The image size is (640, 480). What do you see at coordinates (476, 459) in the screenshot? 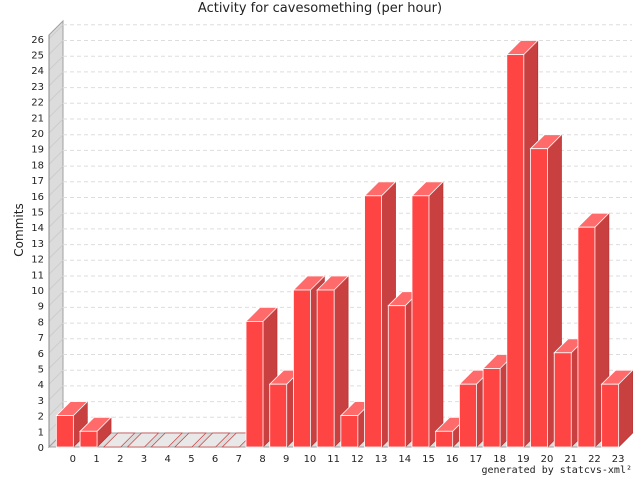
I see `x-tick-label: 17` at bounding box center [476, 459].